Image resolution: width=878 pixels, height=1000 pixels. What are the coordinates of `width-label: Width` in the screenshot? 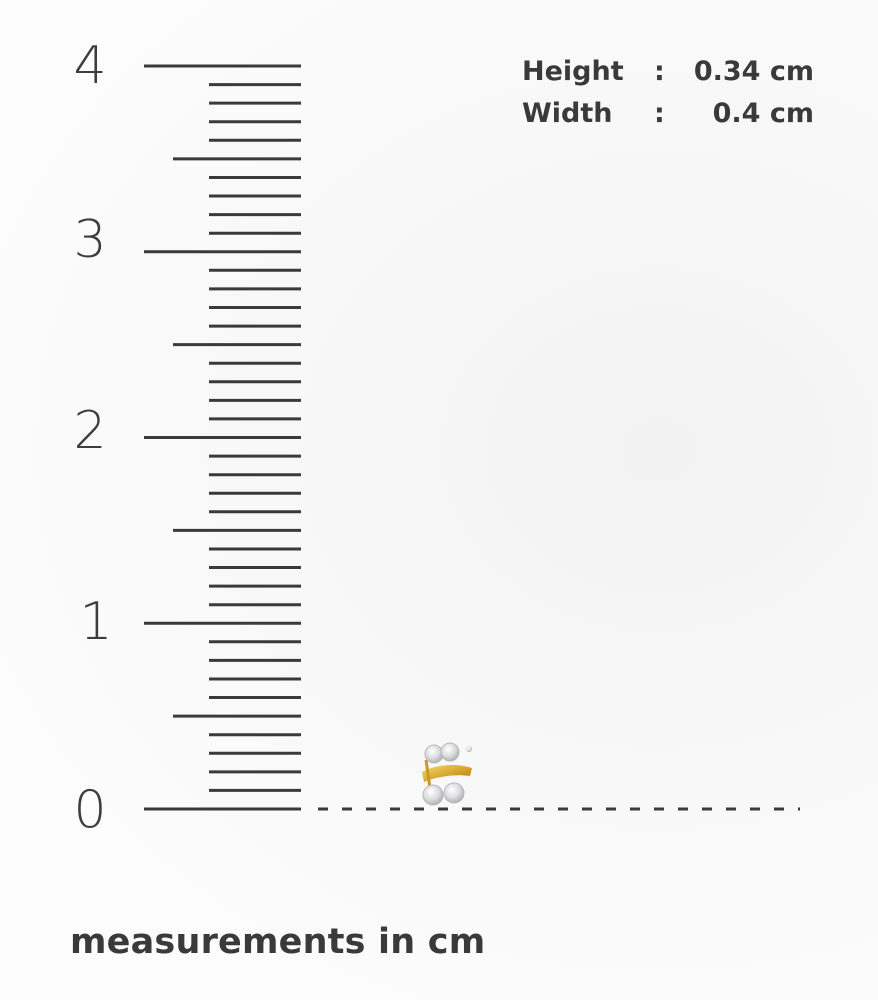 It's located at (567, 113).